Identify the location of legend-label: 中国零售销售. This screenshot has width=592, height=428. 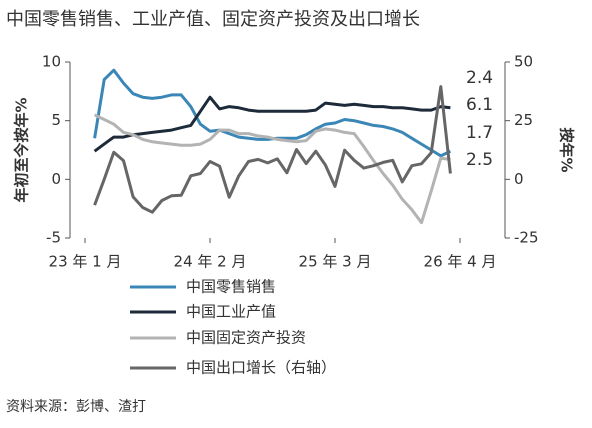
(231, 287).